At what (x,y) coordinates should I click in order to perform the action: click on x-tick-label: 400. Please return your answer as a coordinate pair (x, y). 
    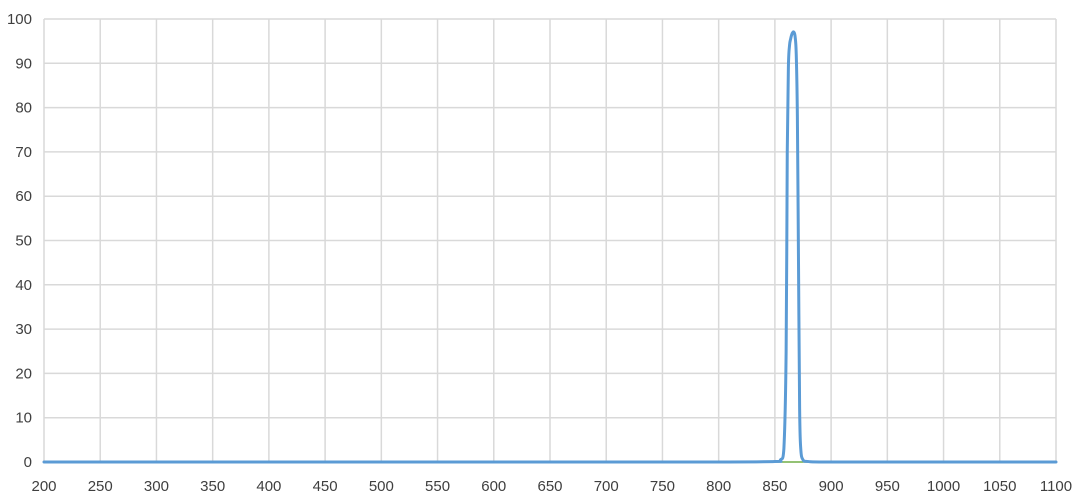
    Looking at the image, I should click on (268, 486).